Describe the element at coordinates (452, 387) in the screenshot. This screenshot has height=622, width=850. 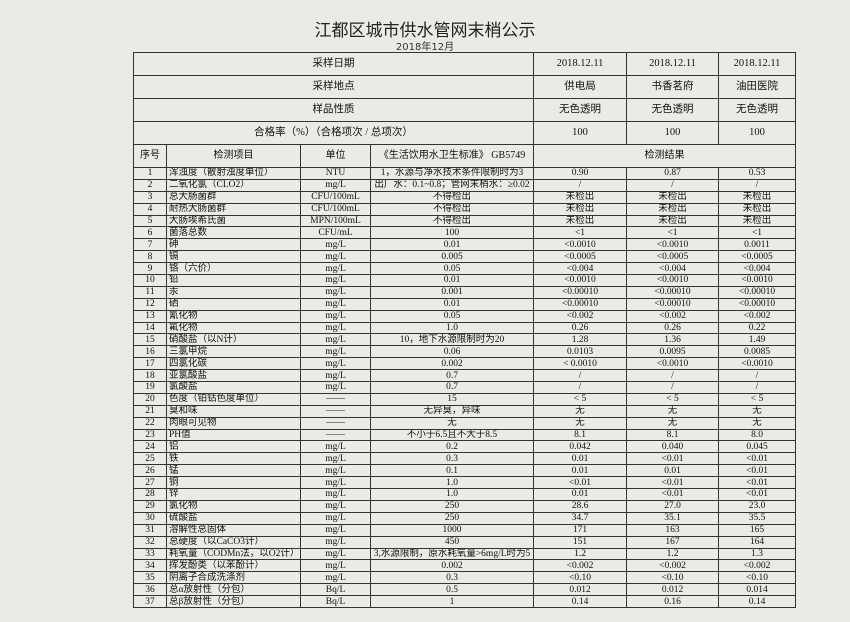
I see `standard: 0.7` at that location.